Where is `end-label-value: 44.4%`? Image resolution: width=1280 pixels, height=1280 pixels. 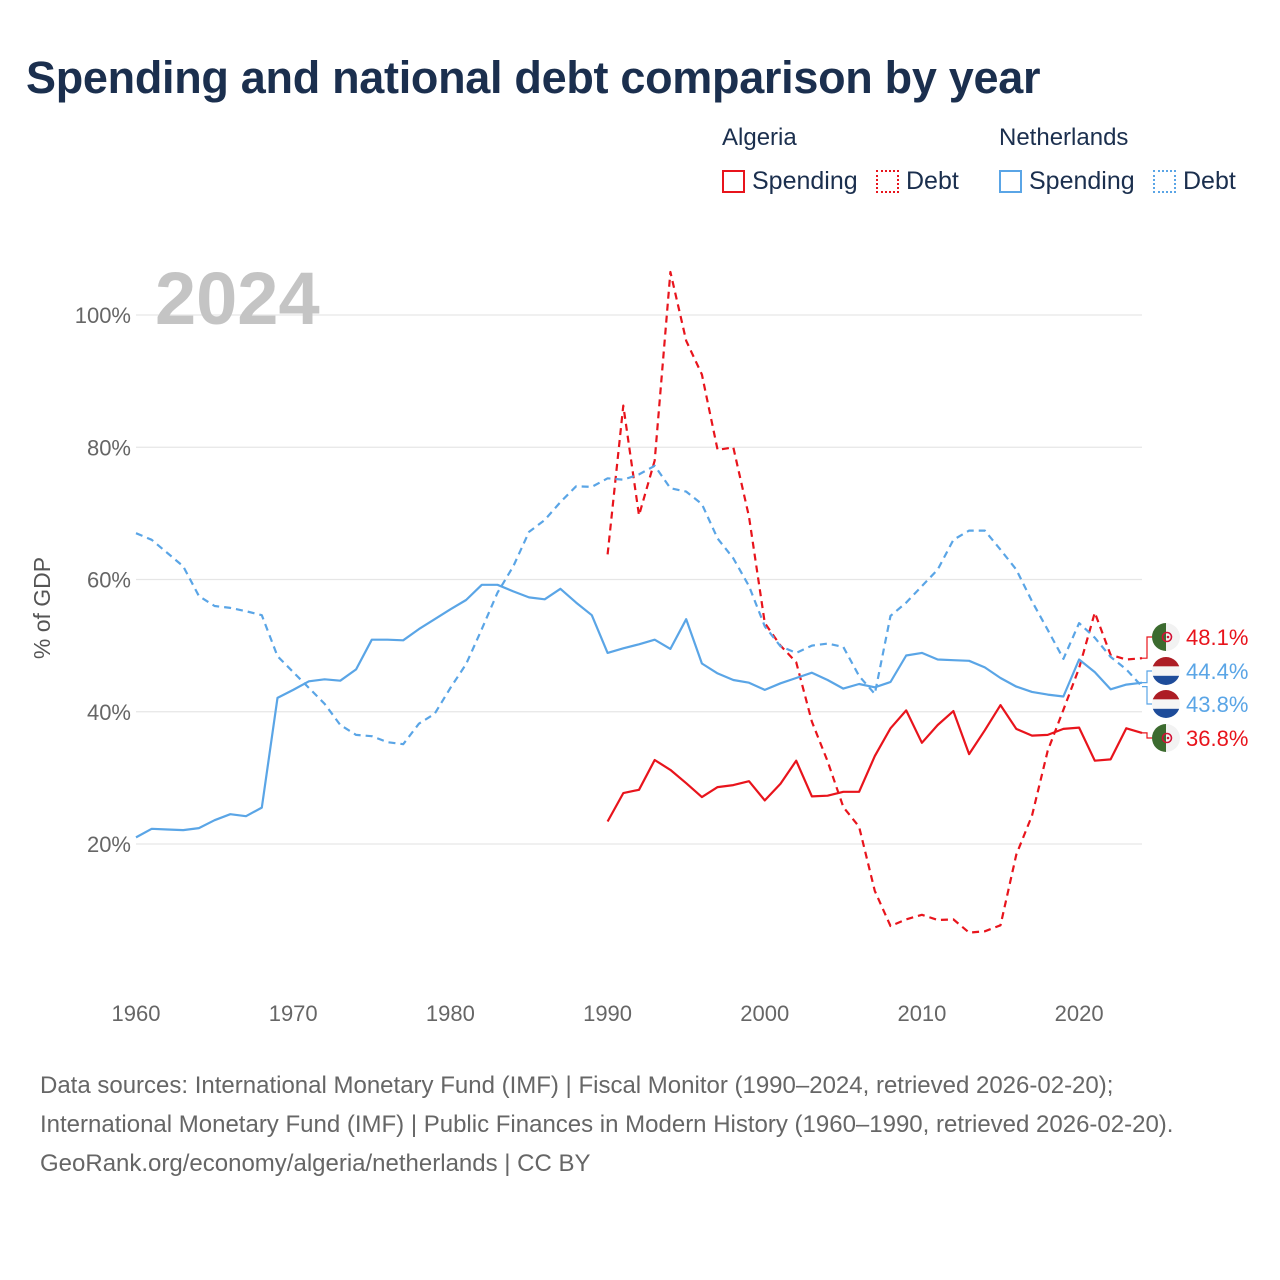
end-label-value: 44.4% is located at coordinates (1217, 671).